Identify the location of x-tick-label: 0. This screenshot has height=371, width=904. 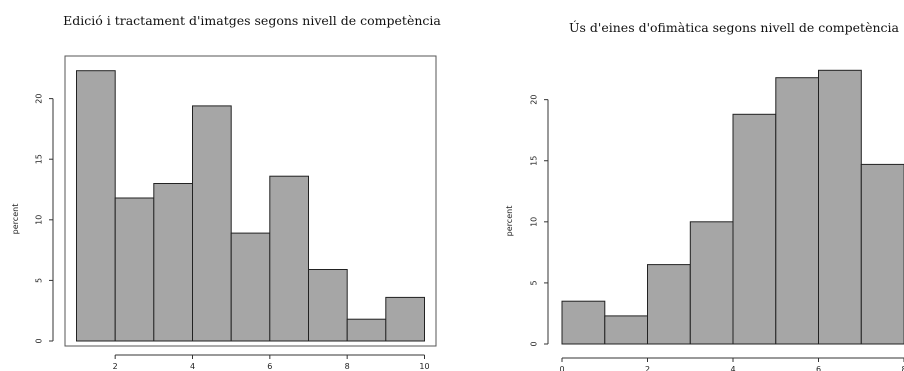
(561, 368).